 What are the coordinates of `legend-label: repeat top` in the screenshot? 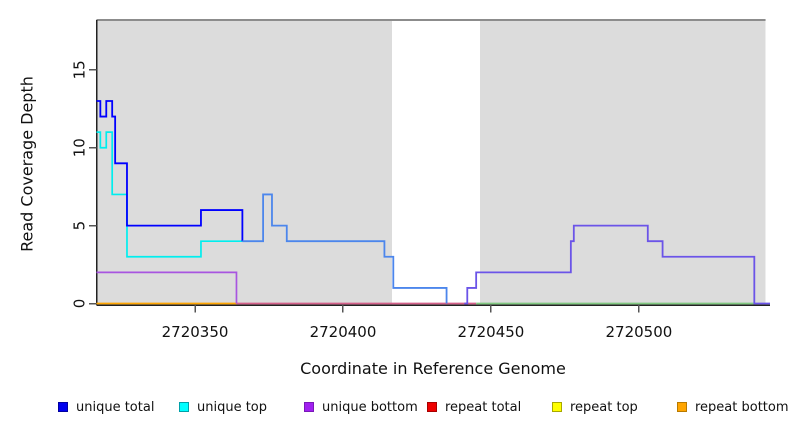 It's located at (604, 407).